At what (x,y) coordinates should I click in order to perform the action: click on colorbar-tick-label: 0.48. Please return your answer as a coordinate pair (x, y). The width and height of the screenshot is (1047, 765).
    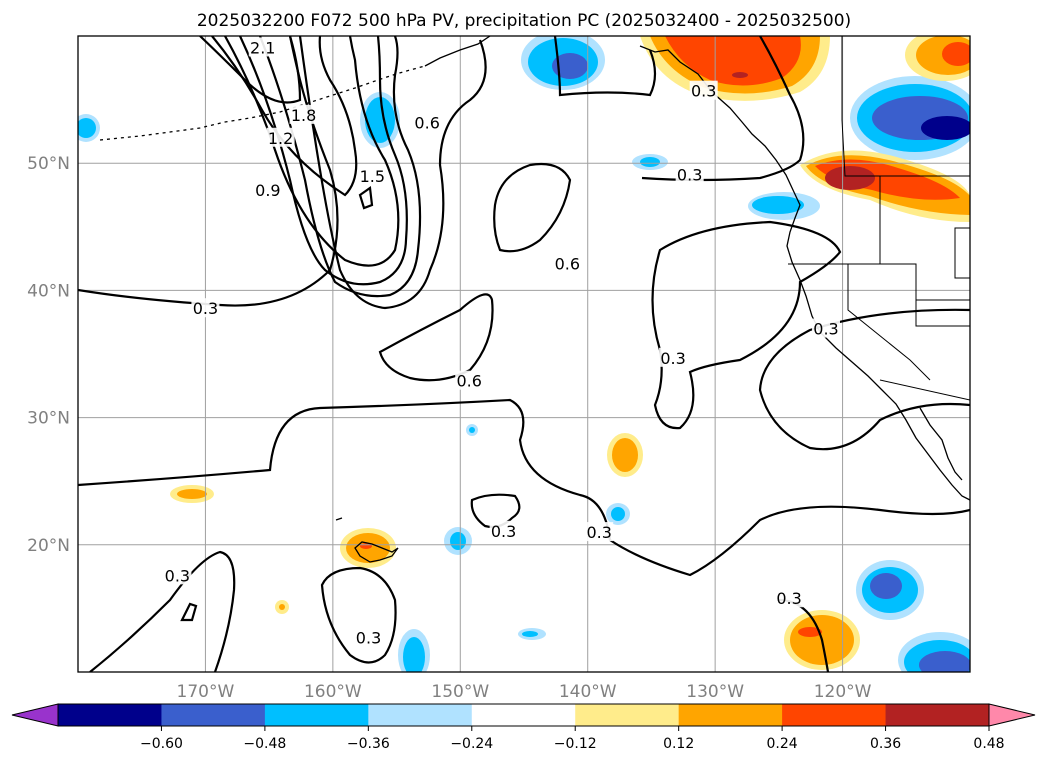
    Looking at the image, I should click on (988, 744).